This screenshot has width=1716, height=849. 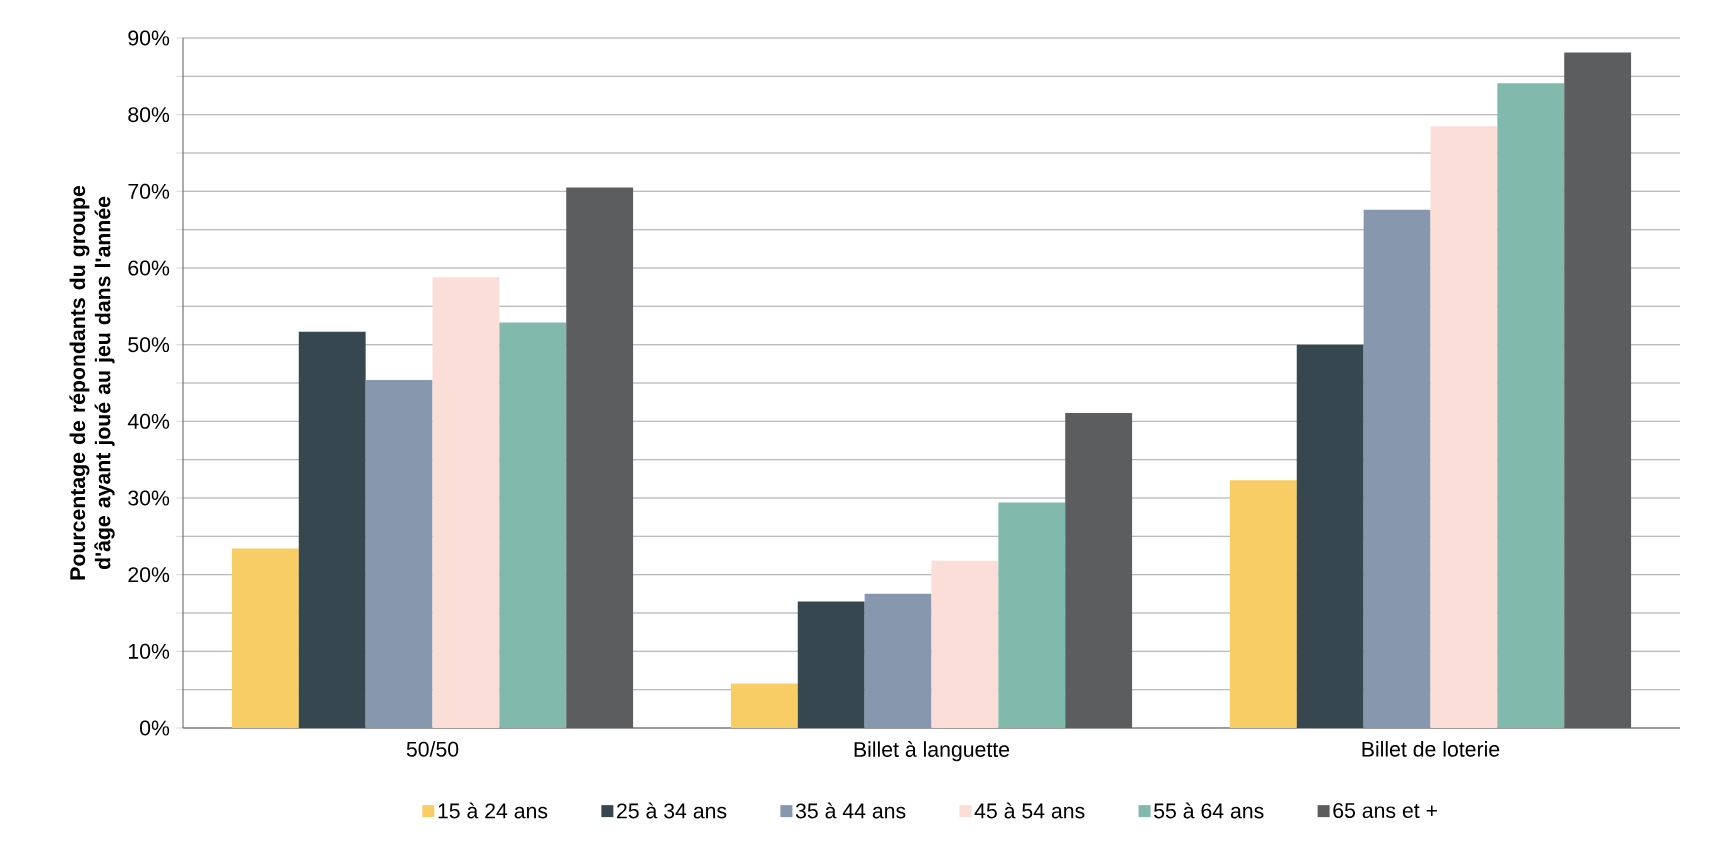 I want to click on y-tick-label: 40%, so click(x=148, y=421).